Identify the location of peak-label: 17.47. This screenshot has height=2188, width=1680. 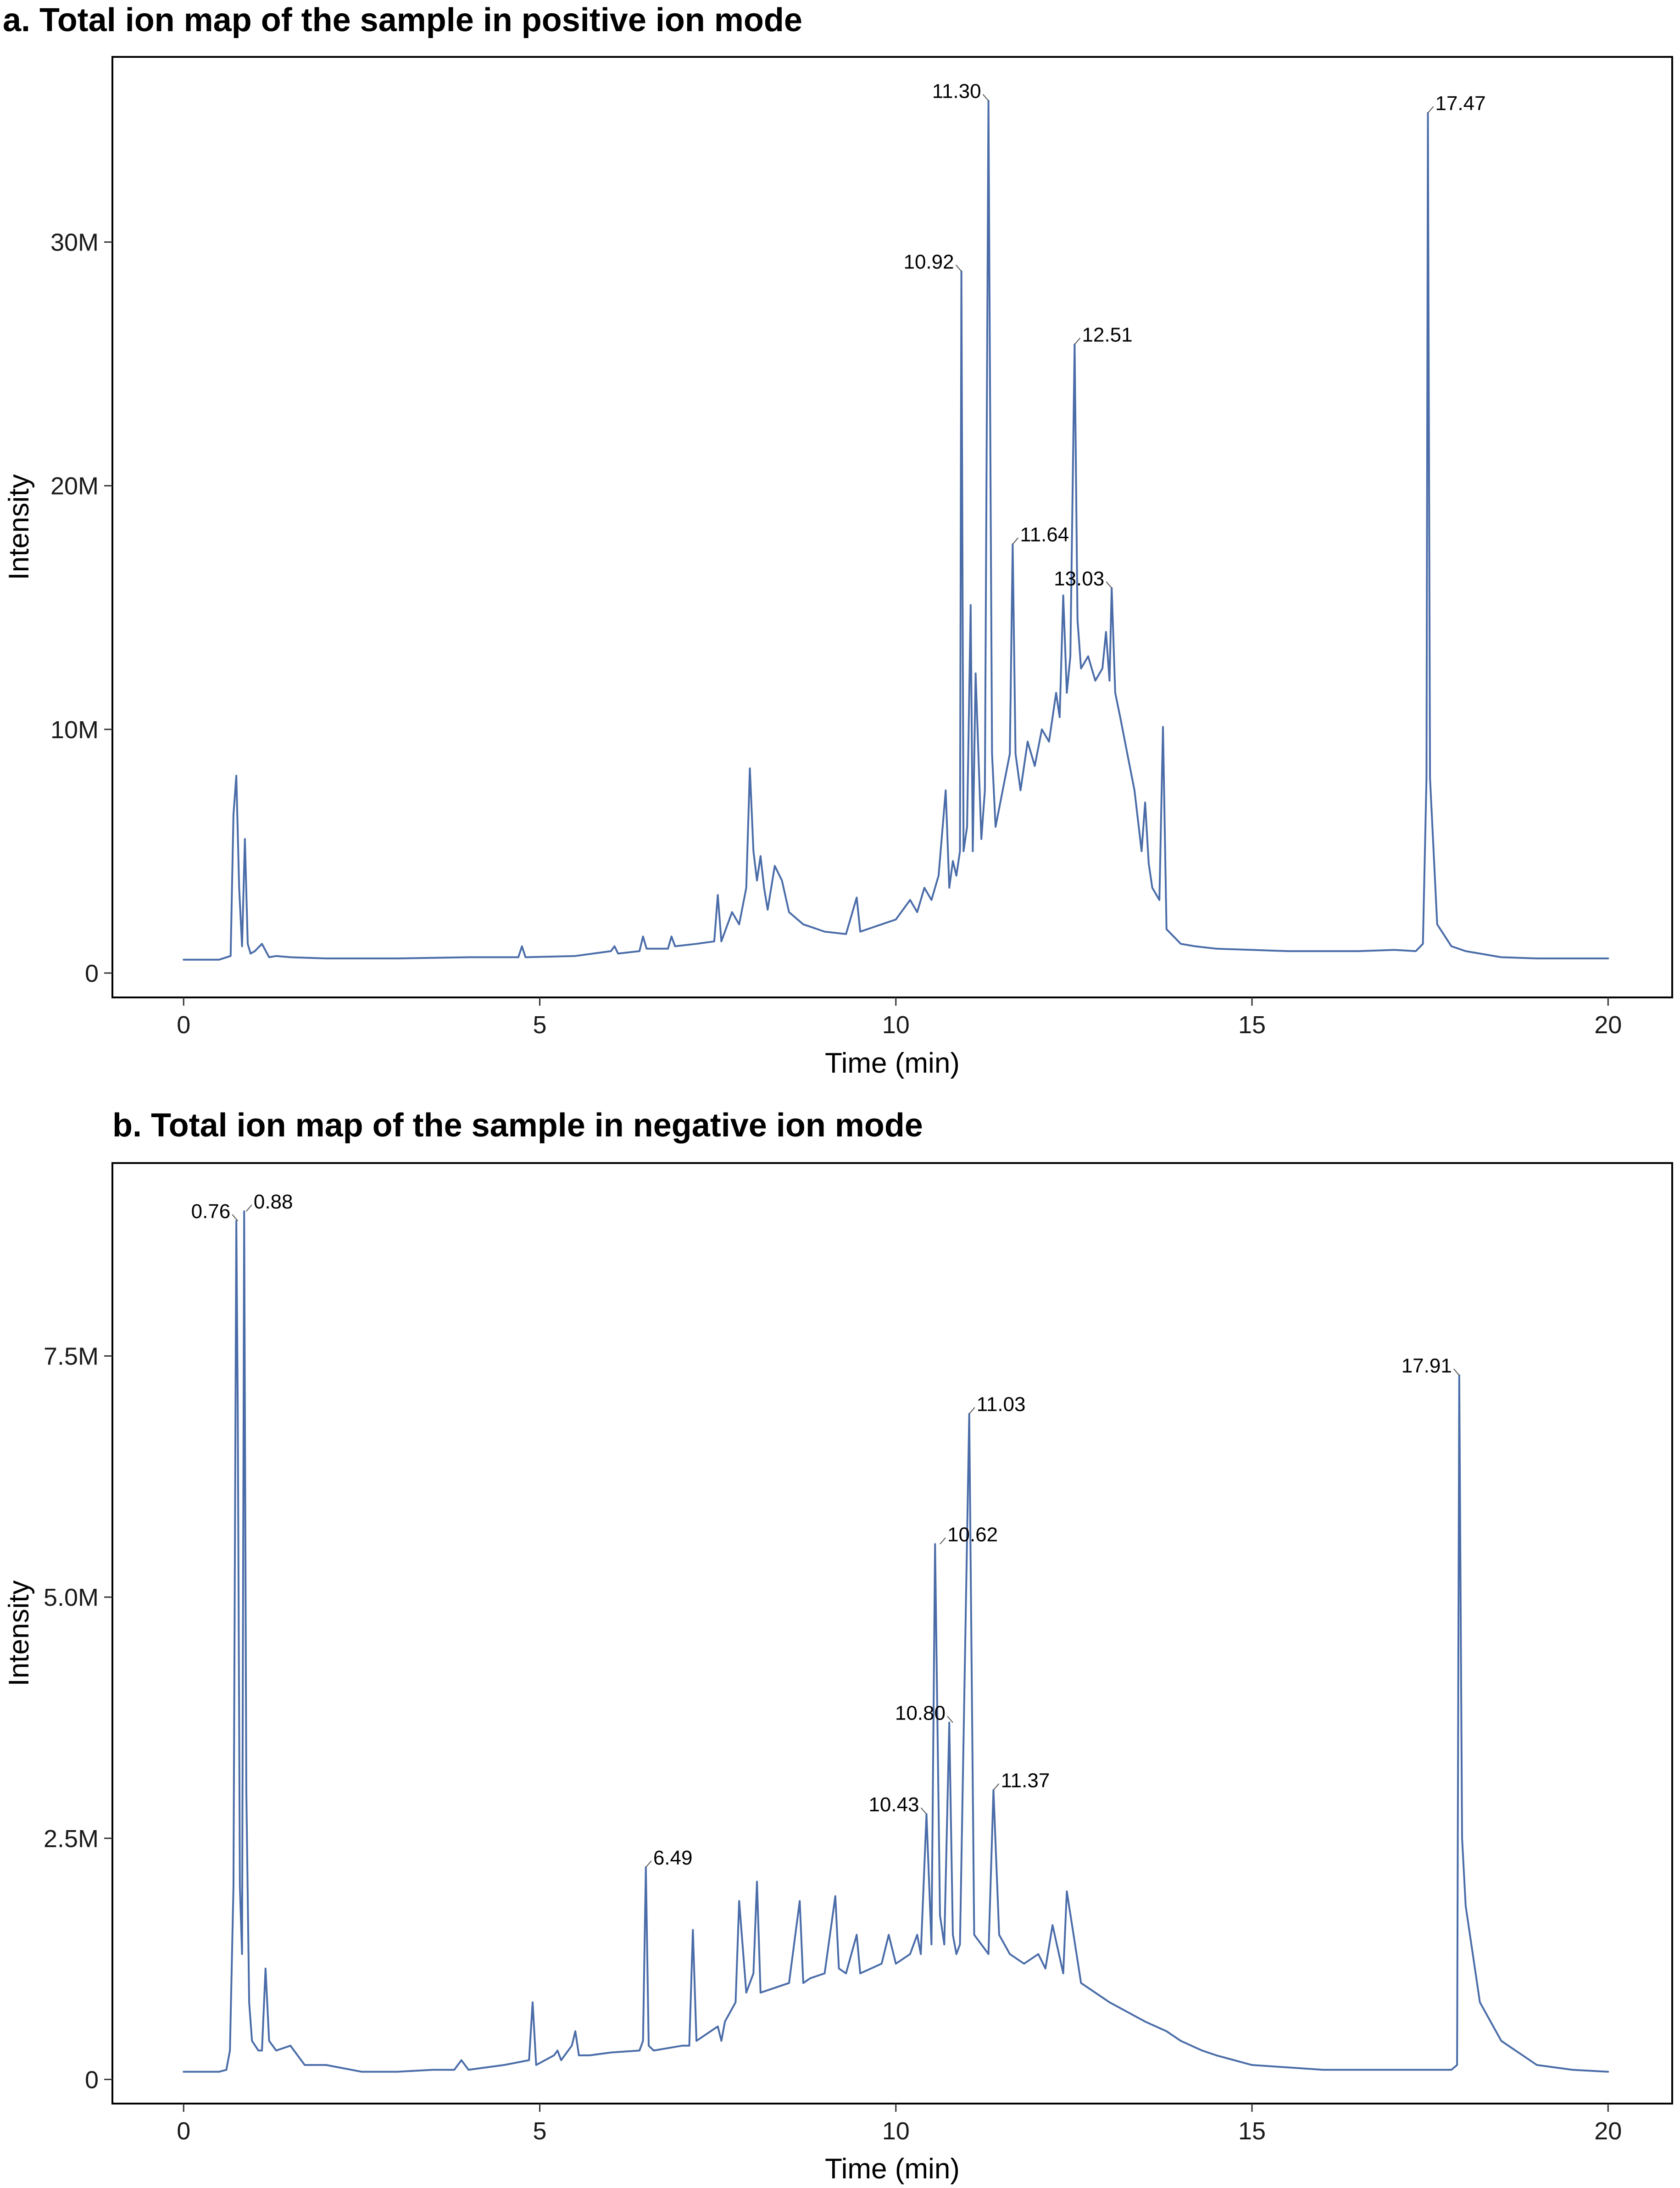
(1460, 103).